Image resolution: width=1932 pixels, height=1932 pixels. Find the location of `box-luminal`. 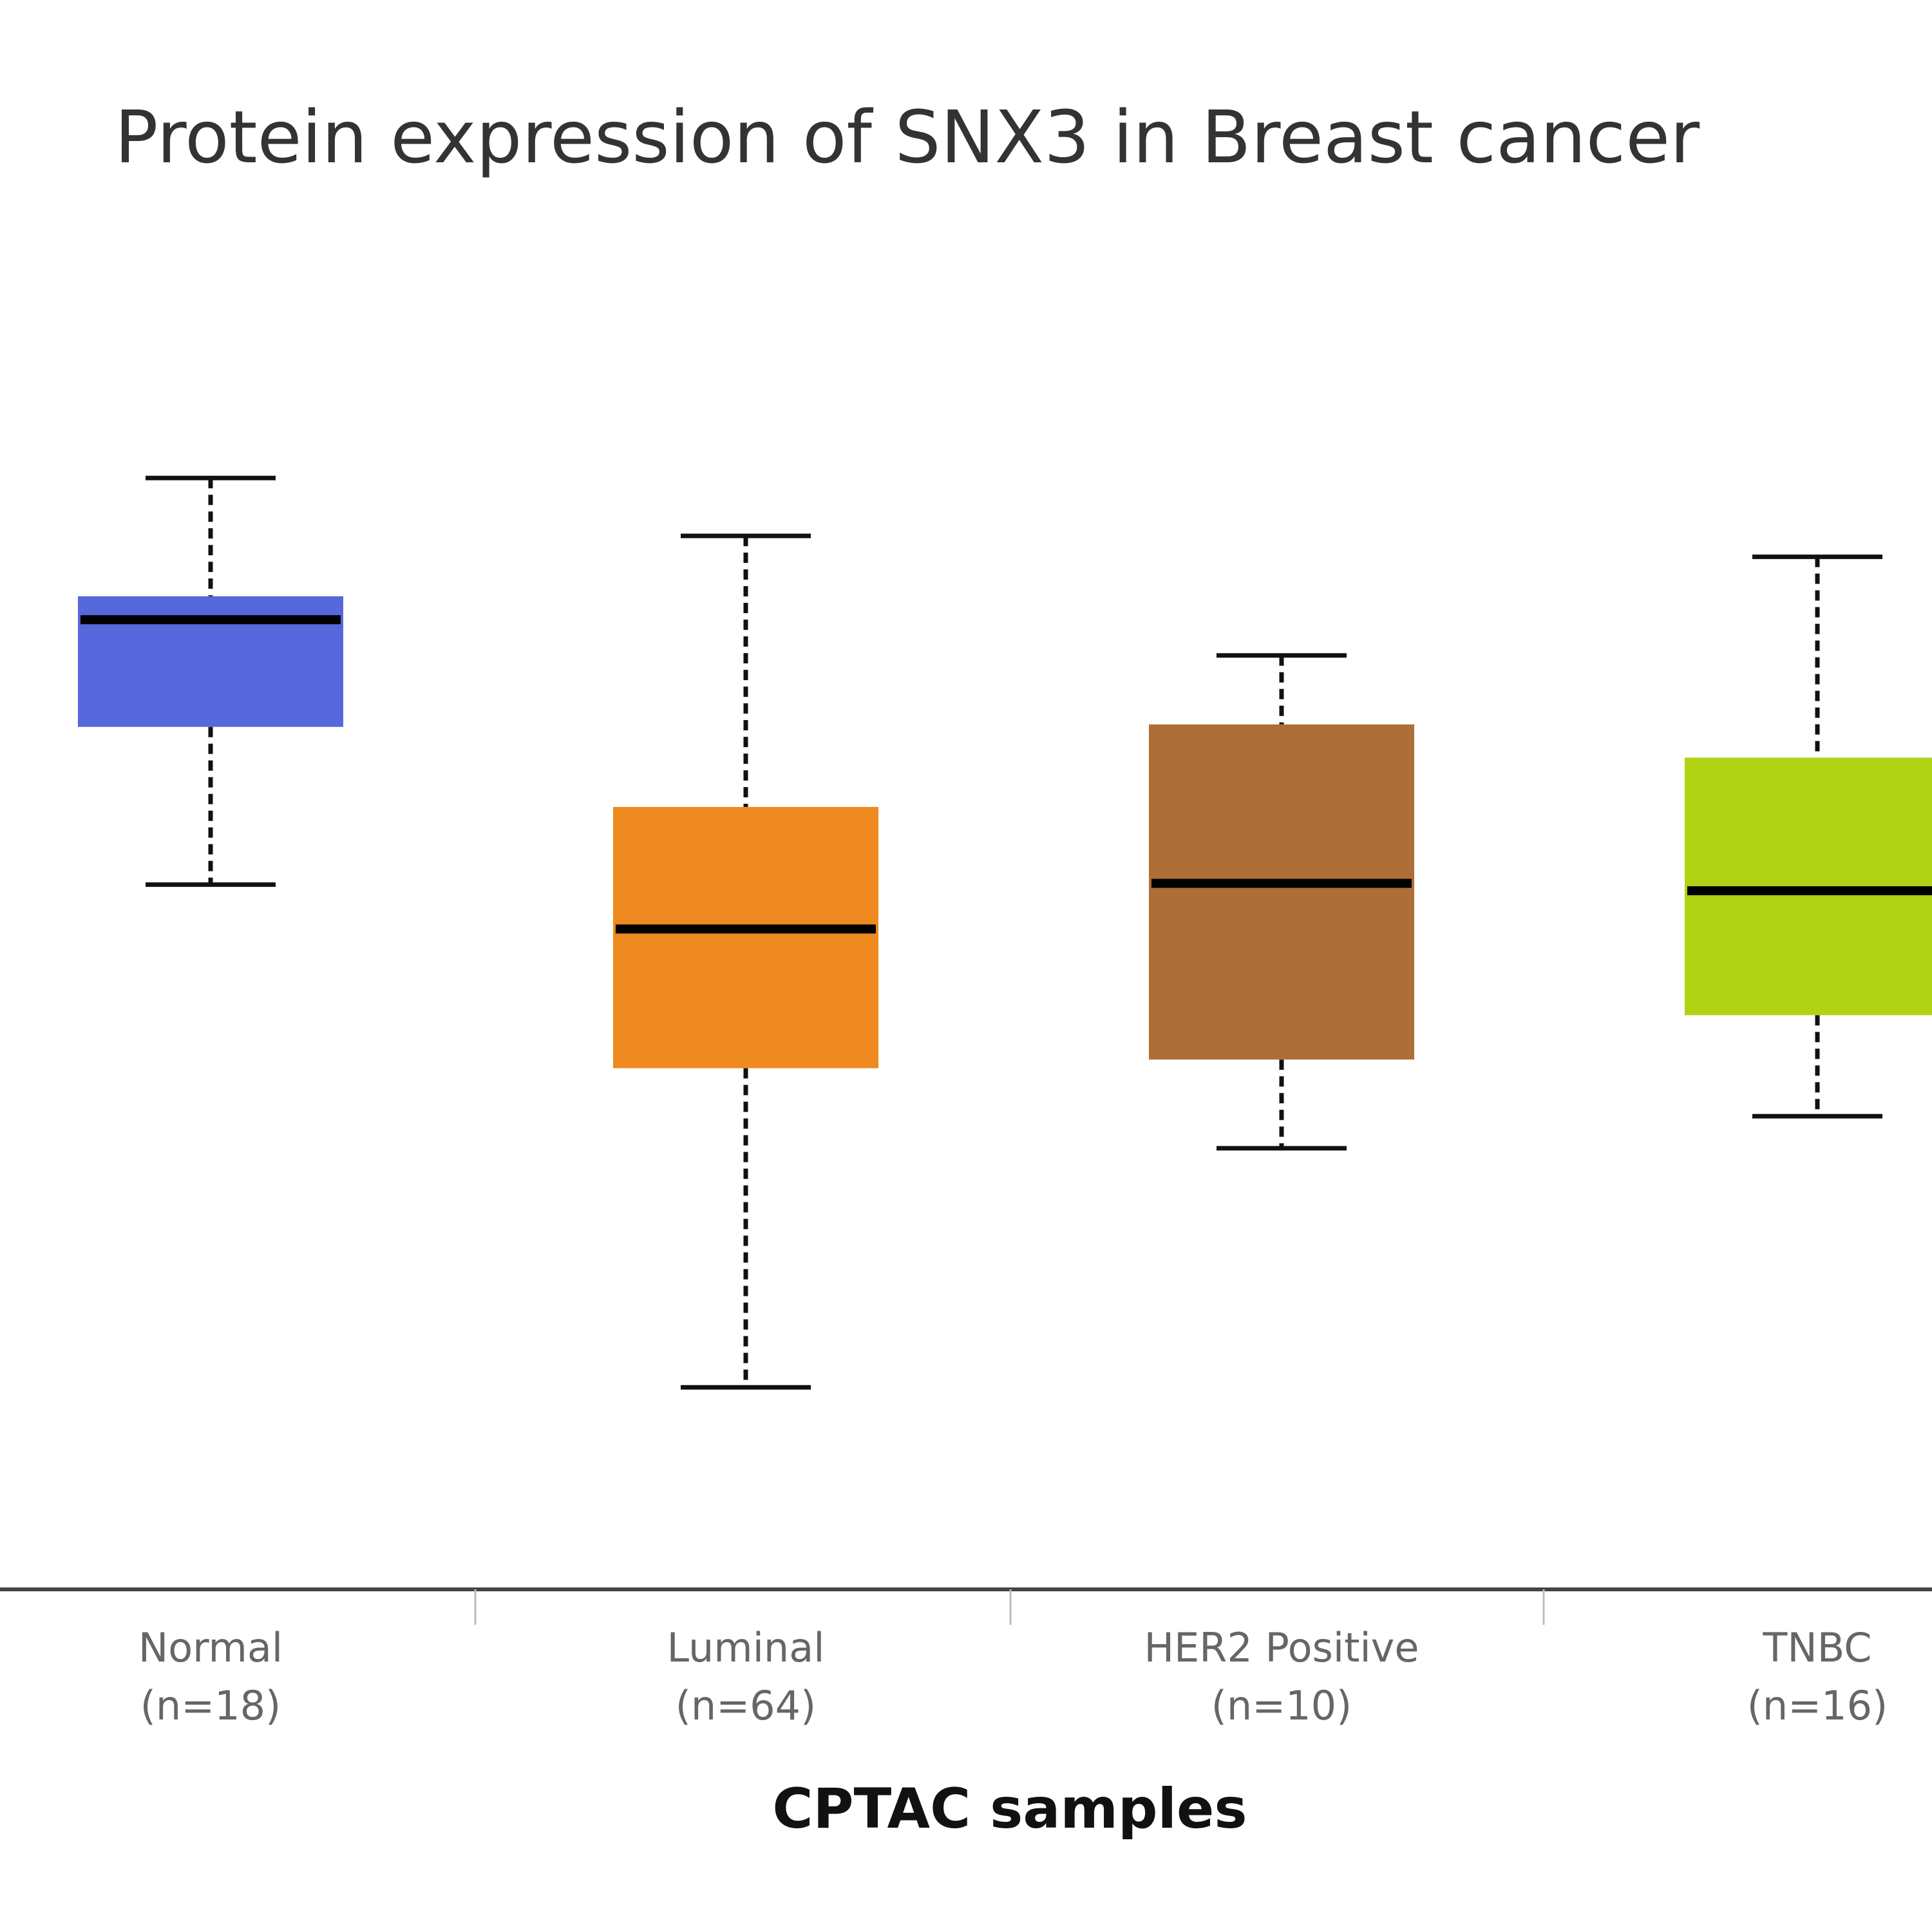

box-luminal is located at coordinates (746, 962).